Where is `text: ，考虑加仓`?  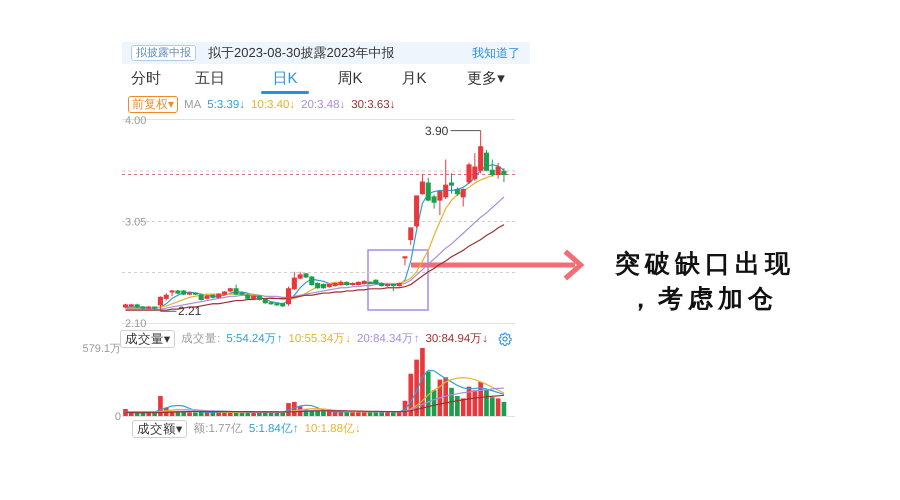
text: ，考虑加仓 is located at coordinates (703, 299).